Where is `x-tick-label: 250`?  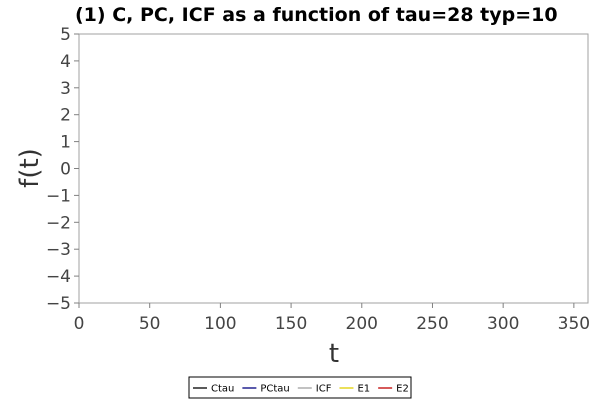
x-tick-label: 250 is located at coordinates (432, 324).